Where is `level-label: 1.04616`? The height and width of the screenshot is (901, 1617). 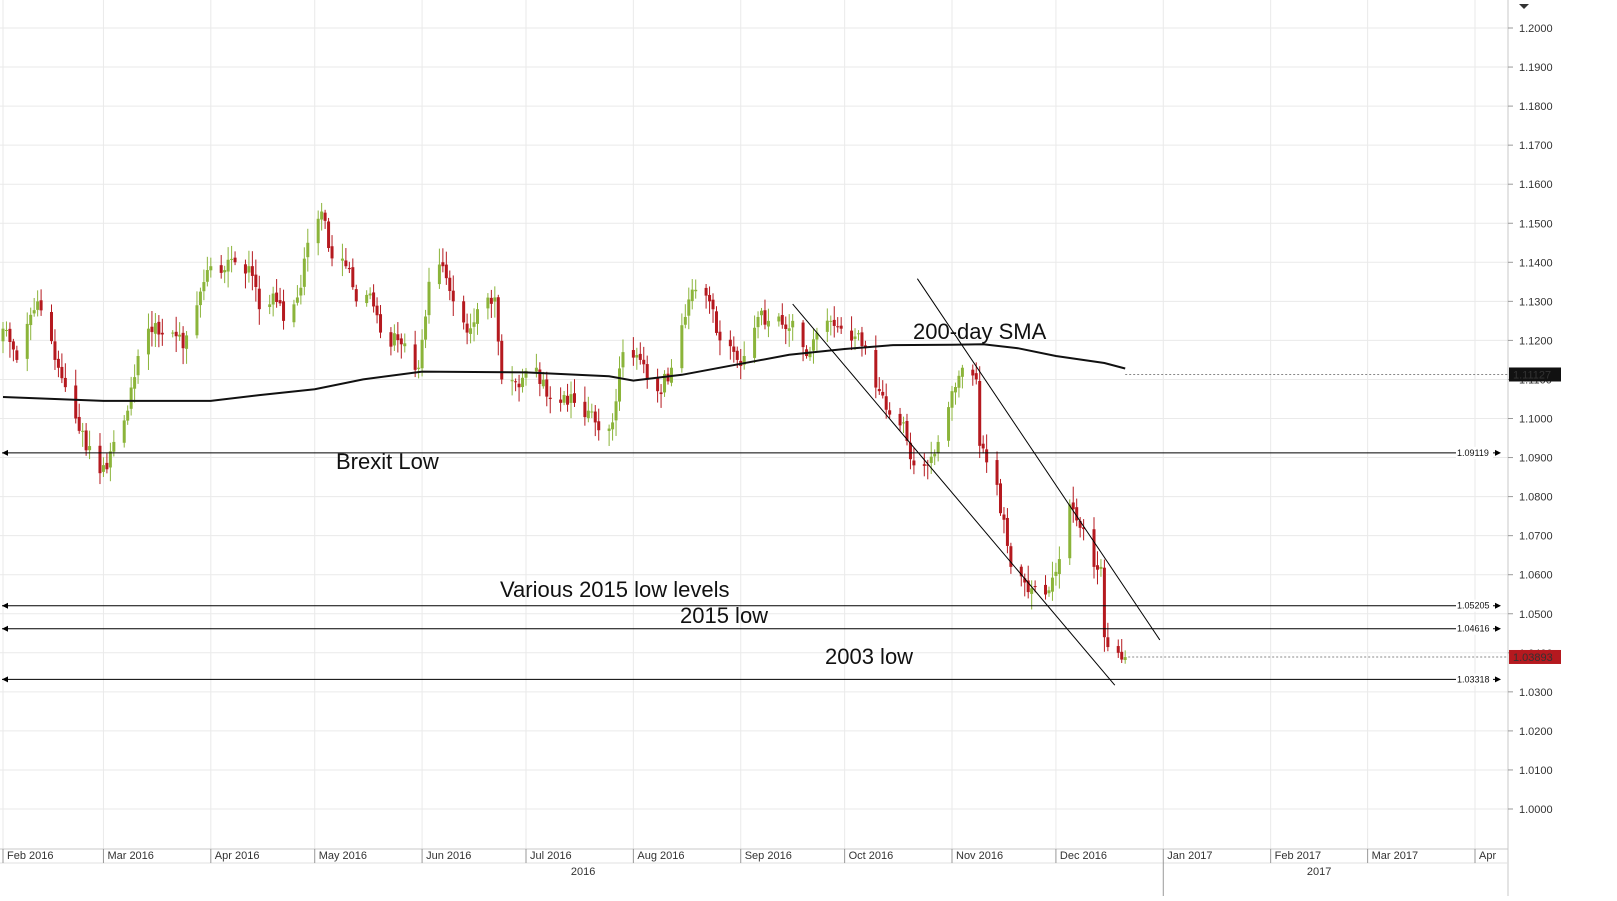
level-label: 1.04616 is located at coordinates (1473, 629).